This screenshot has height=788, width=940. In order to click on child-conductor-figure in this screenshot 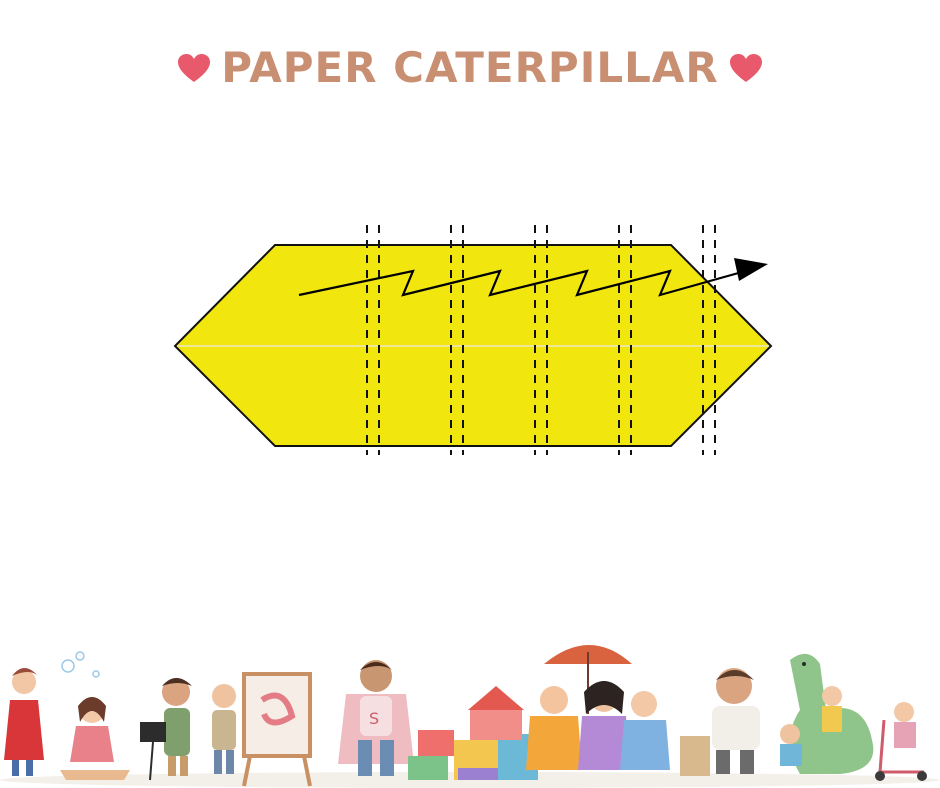, I will do `click(166, 729)`.